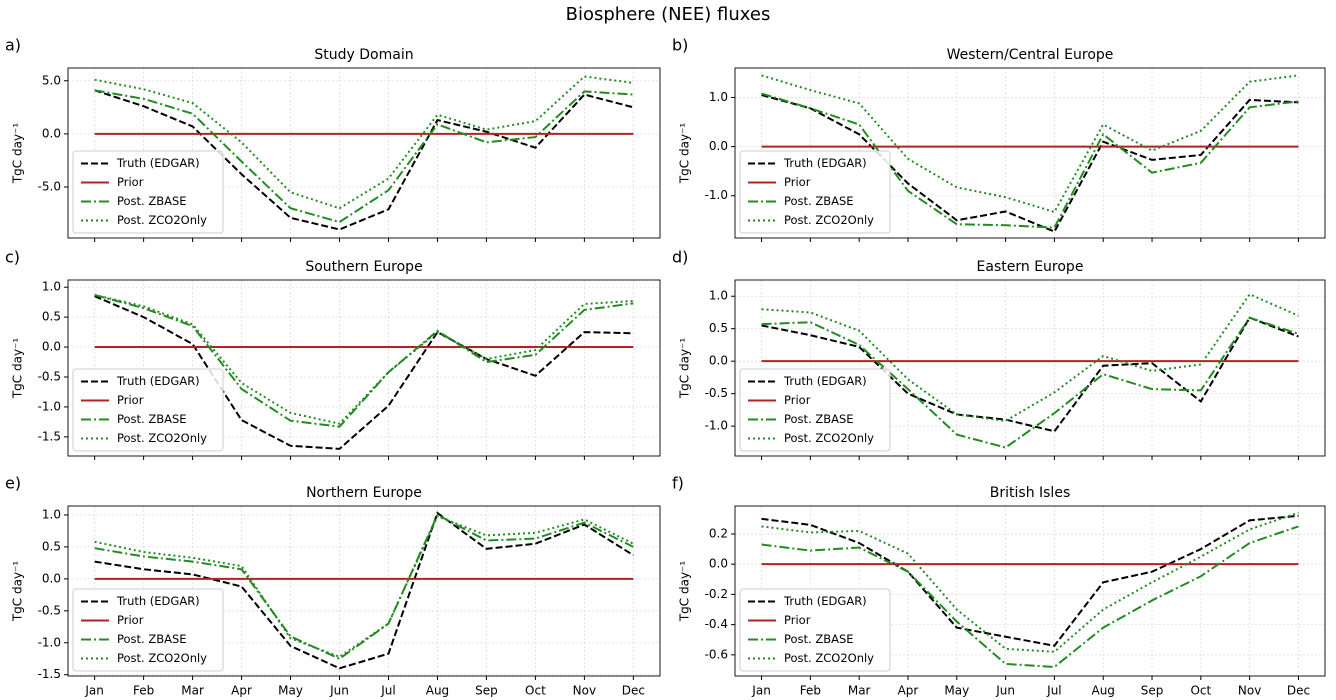 Image resolution: width=1336 pixels, height=700 pixels. Describe the element at coordinates (633, 691) in the screenshot. I see `x-tick-label: Dec` at that location.